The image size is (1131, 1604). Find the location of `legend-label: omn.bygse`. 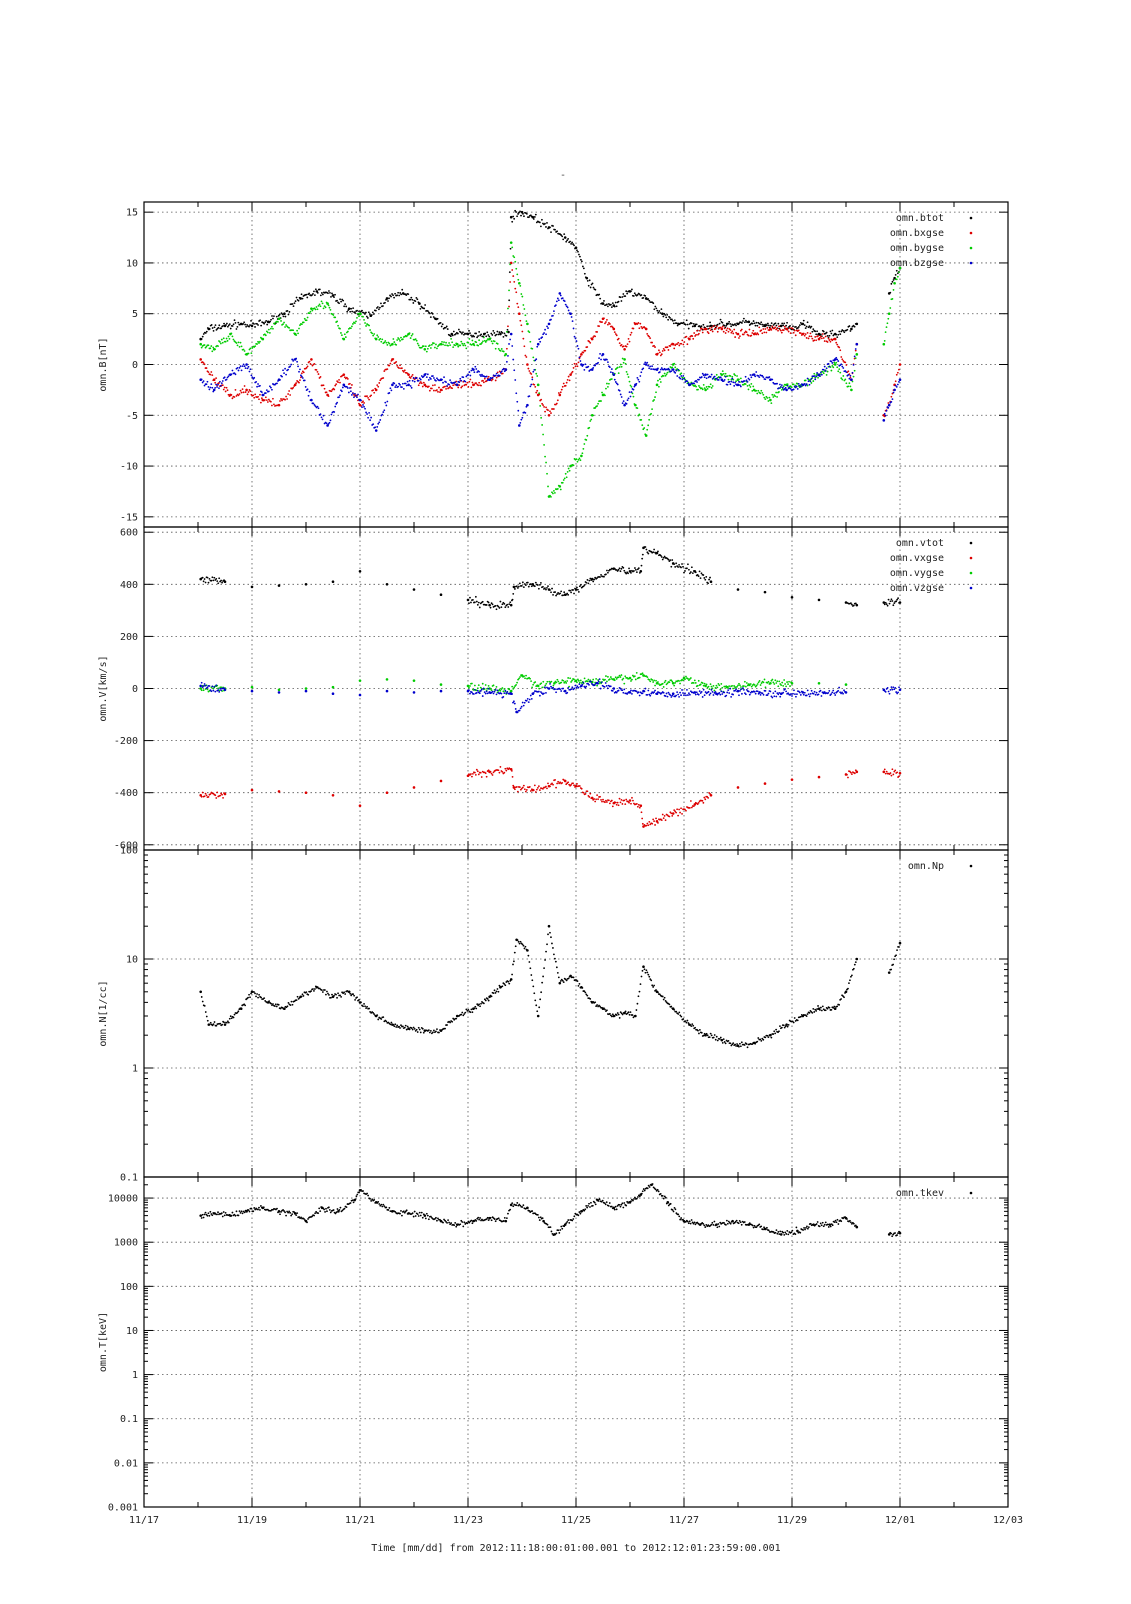

legend-label: omn.bygse is located at coordinates (917, 248).